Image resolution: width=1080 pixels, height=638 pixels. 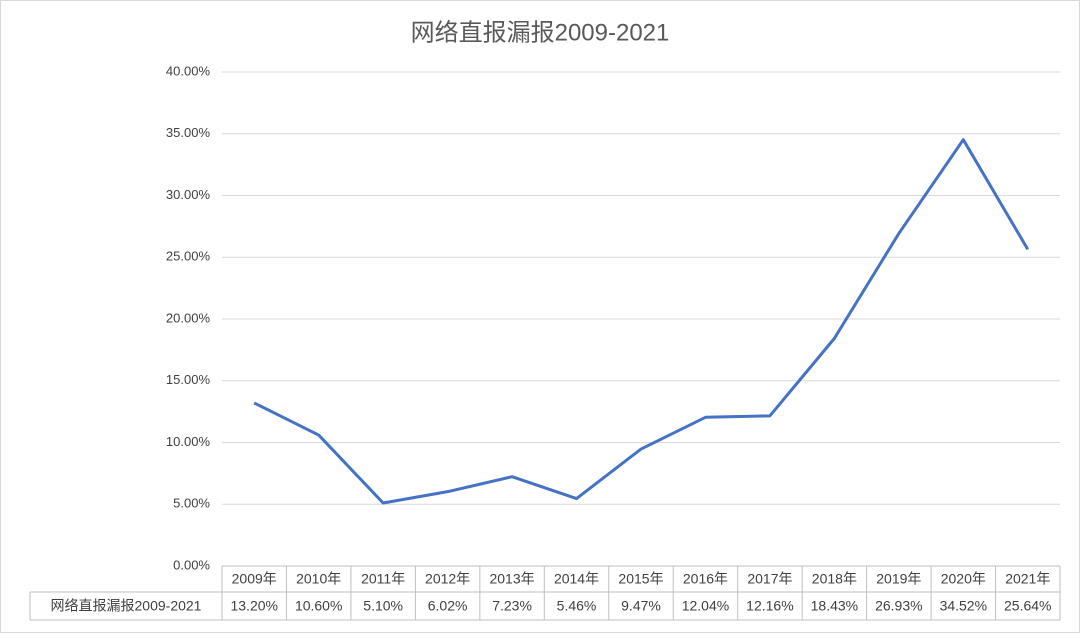 I want to click on y-tick-label: 30.00%, so click(x=188, y=194).